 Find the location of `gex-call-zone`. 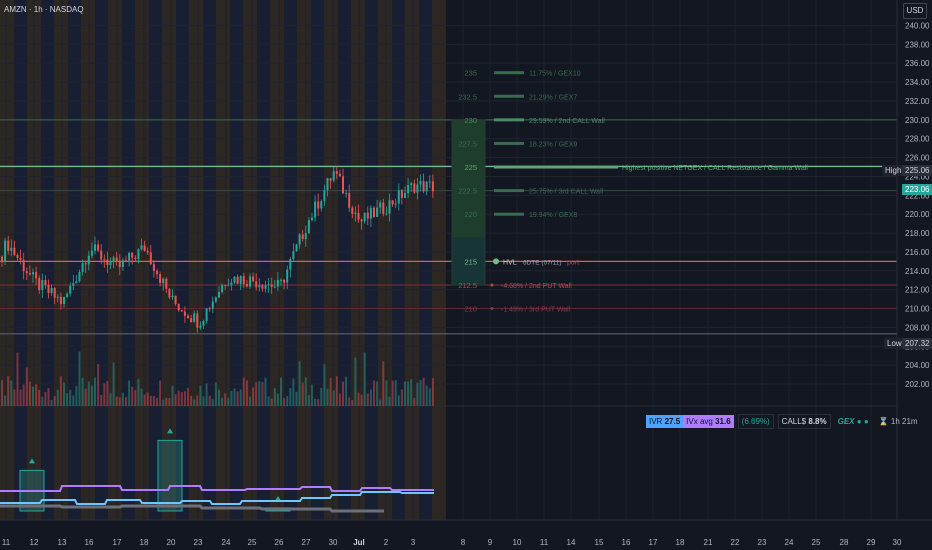

gex-call-zone is located at coordinates (468, 178).